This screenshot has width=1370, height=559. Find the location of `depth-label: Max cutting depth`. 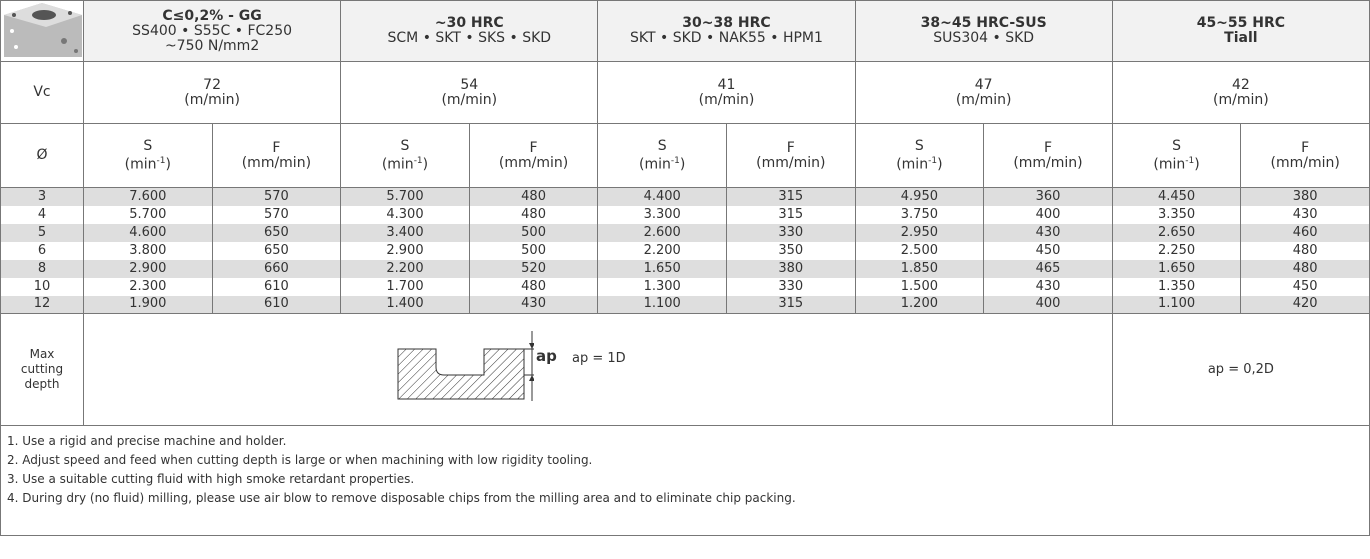

depth-label: Max cutting depth is located at coordinates (42, 369).